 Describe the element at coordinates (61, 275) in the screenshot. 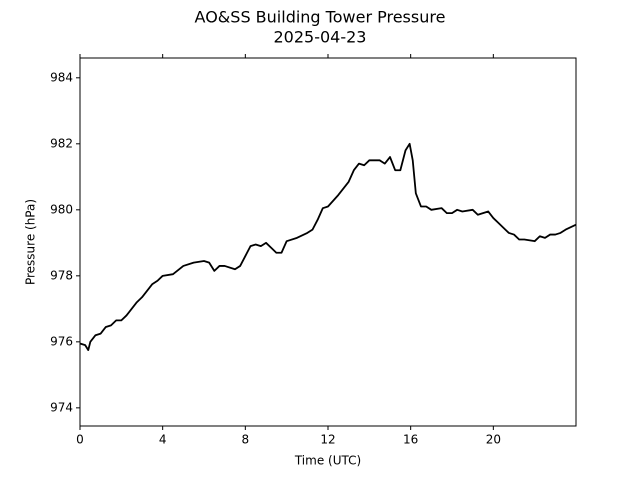

I see `y-tick-label: 978` at that location.